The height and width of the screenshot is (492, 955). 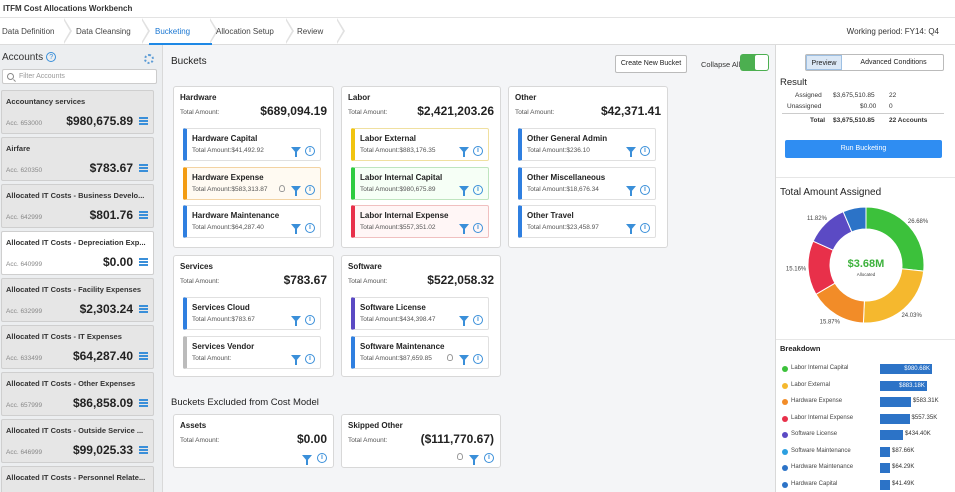 I want to click on preview-tabs: Preview Advanced Conditions, so click(x=874, y=62).